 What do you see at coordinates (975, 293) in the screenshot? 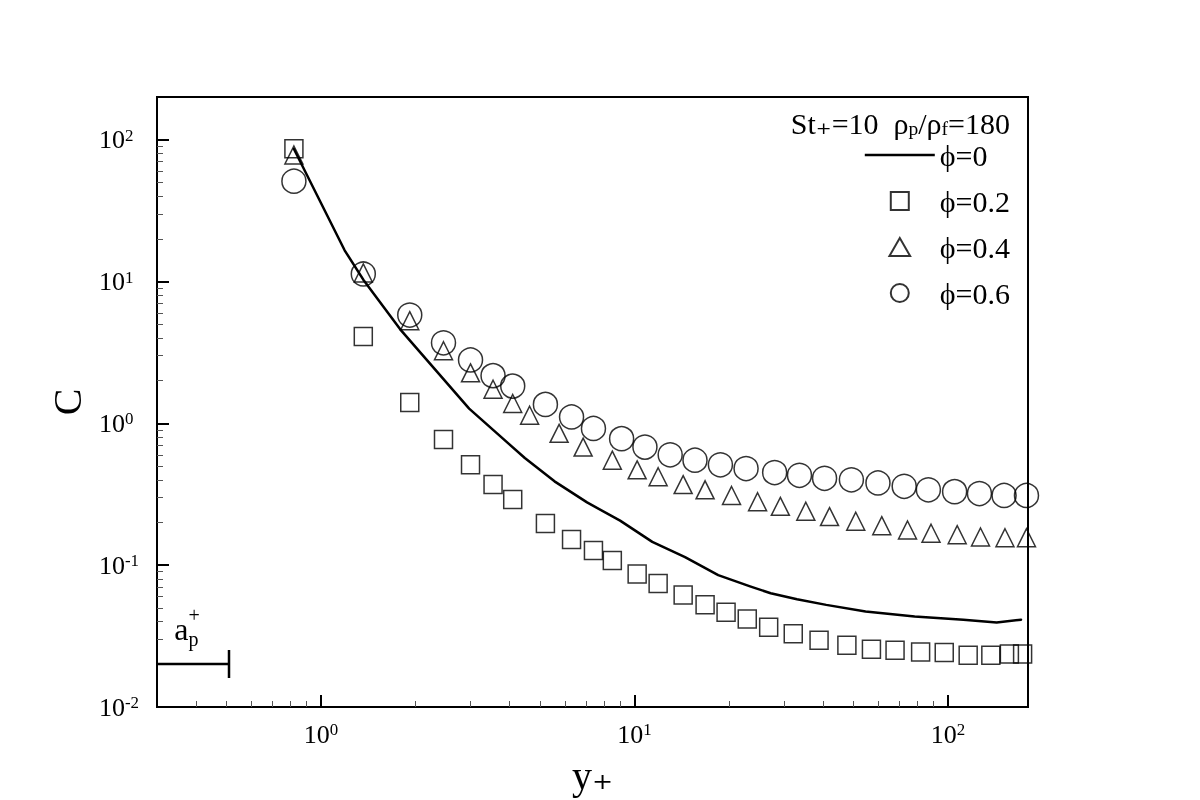
I see `legend-label: ϕ=0.6` at bounding box center [975, 293].